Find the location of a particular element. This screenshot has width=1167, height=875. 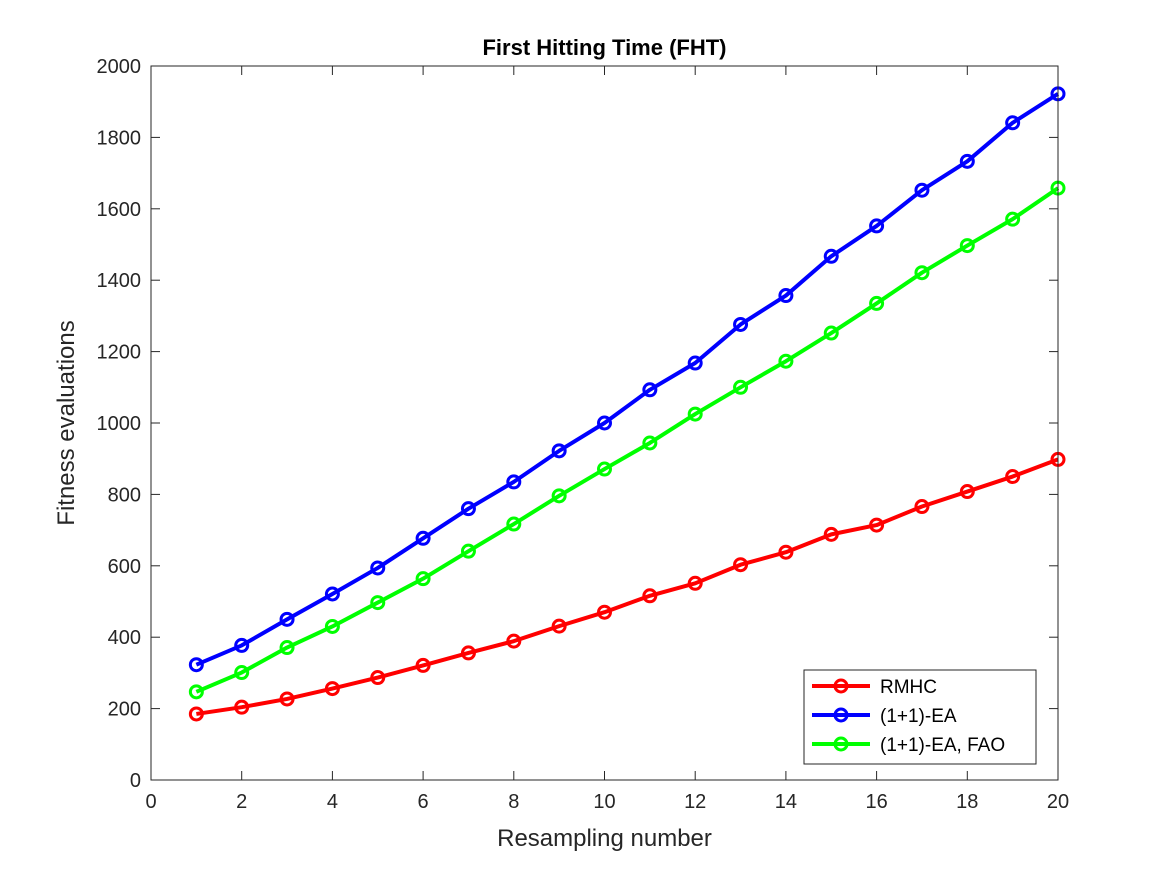

y-tick-label: 1000 is located at coordinates (119, 424).